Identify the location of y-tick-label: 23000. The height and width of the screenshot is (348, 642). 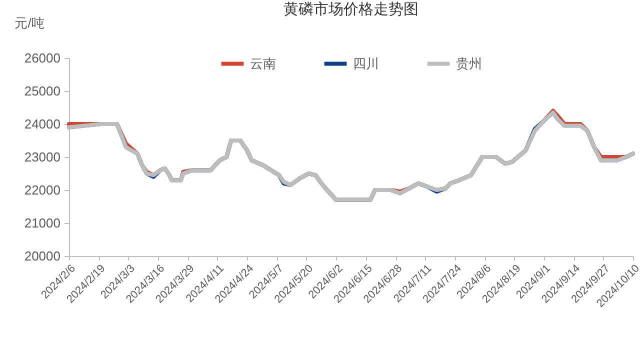
(42, 157).